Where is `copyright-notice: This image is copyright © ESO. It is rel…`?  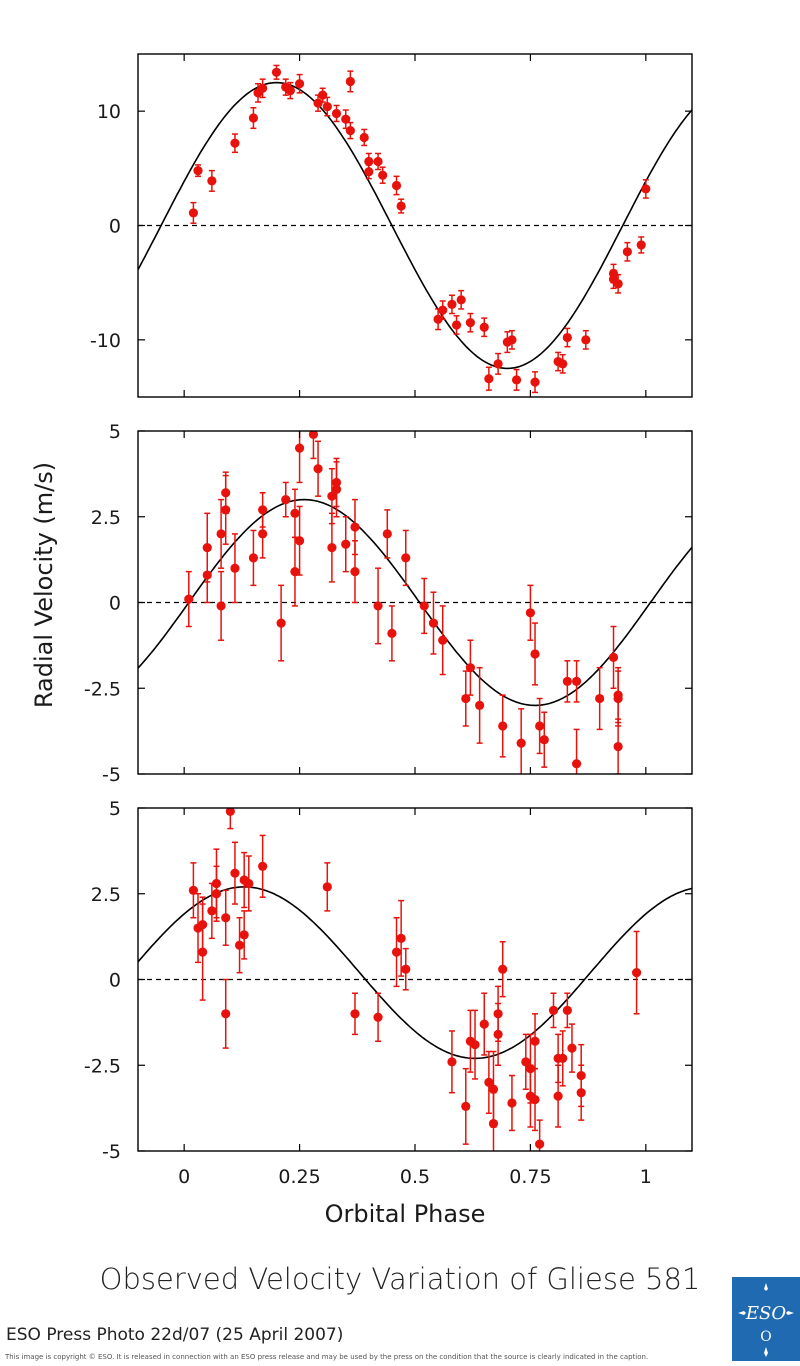
copyright-notice: This image is copyright © ESO. It is rel… is located at coordinates (327, 1357).